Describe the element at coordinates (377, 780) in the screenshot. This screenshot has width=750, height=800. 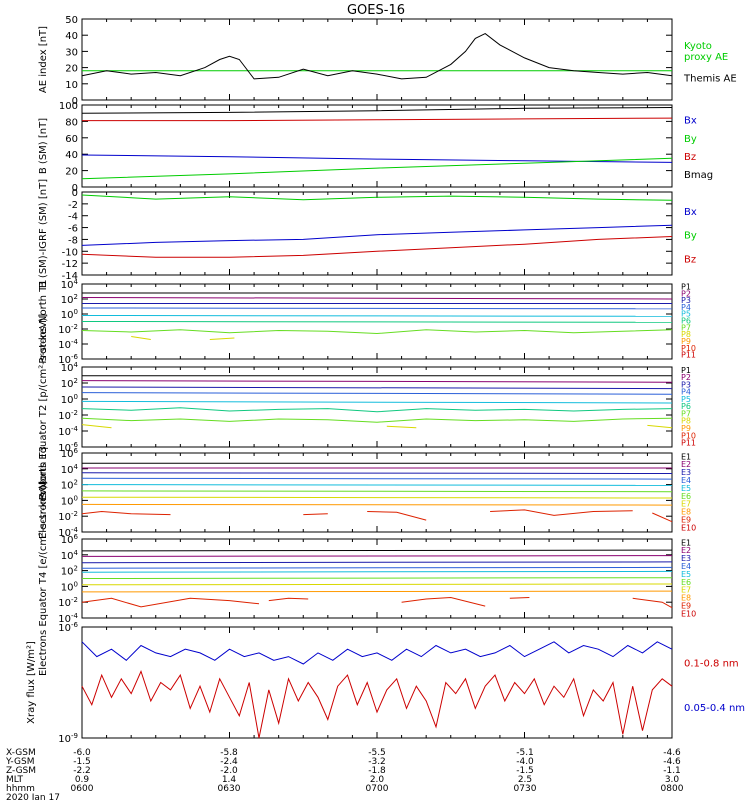
I see `x-axis-value: 2.0` at that location.